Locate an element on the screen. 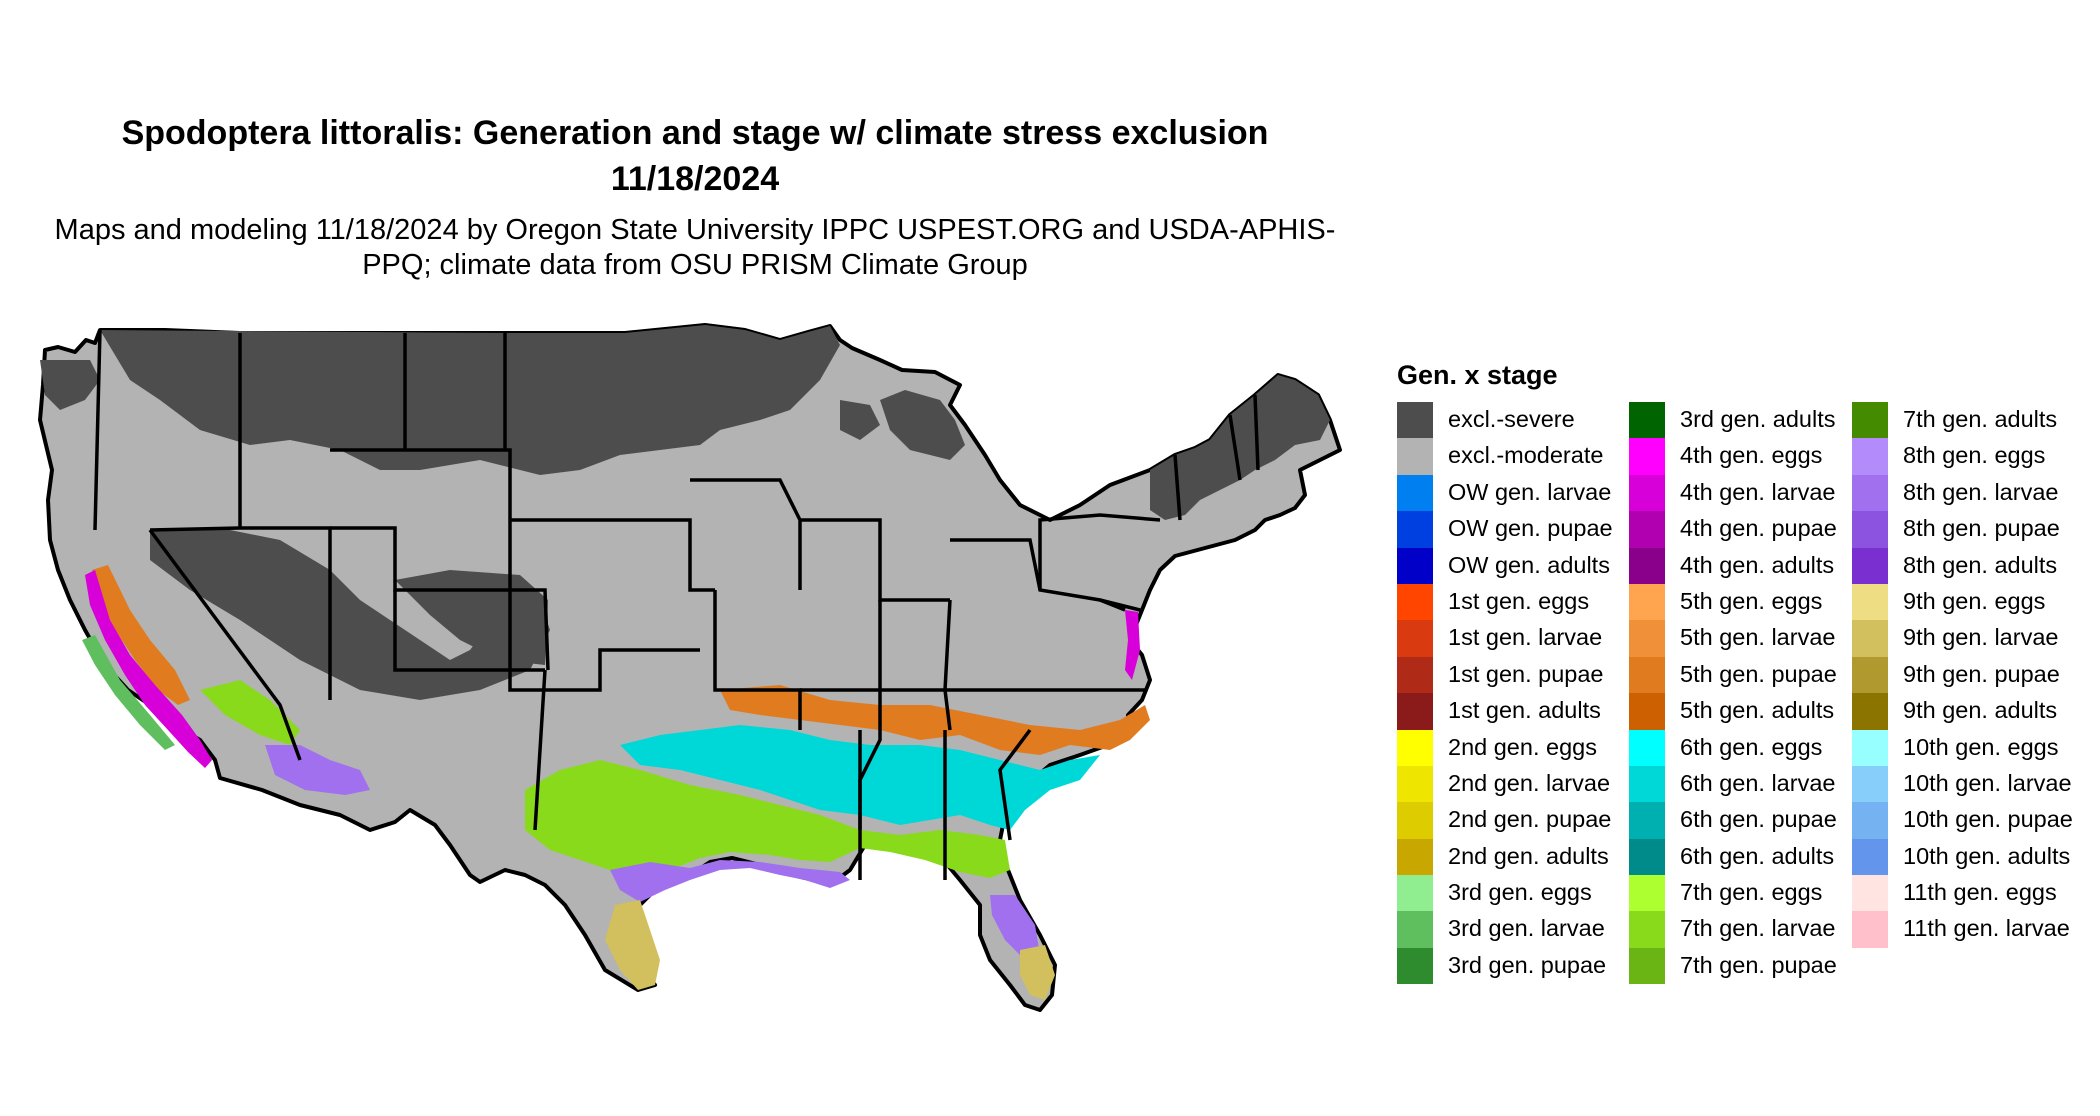  legend-label: 7th gen. eggs is located at coordinates (1751, 892).